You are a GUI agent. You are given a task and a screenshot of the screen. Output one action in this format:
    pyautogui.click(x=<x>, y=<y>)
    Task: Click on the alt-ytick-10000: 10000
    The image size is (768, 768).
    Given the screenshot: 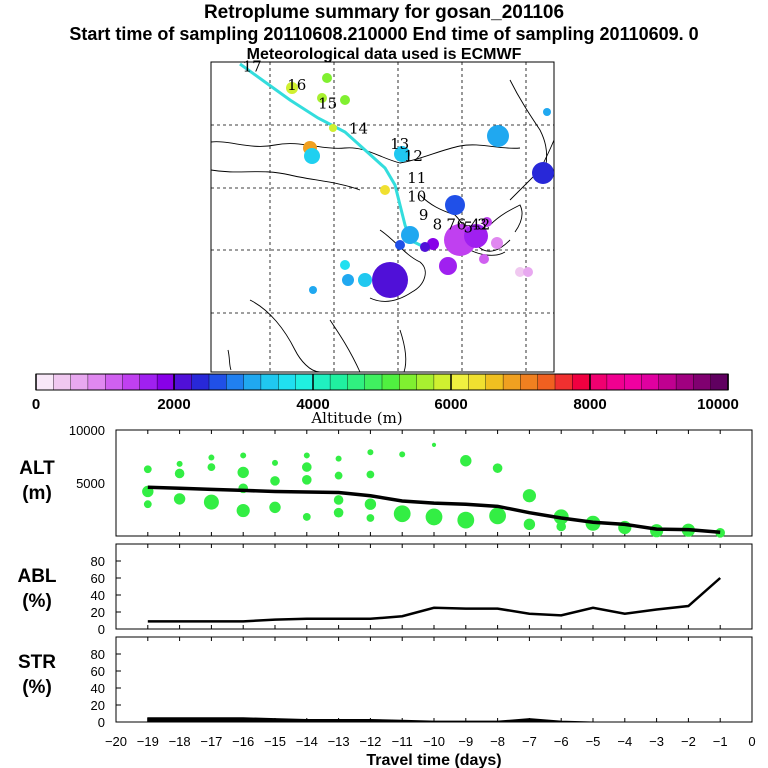 What is the action you would take?
    pyautogui.click(x=87, y=430)
    